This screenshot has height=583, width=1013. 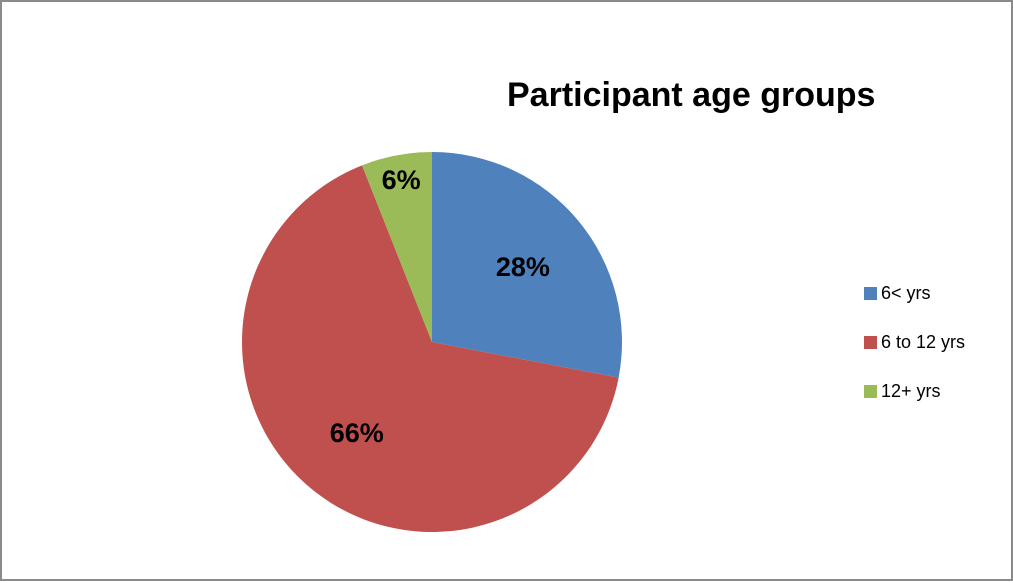 I want to click on chart-title: Participant age groups, so click(x=691, y=95).